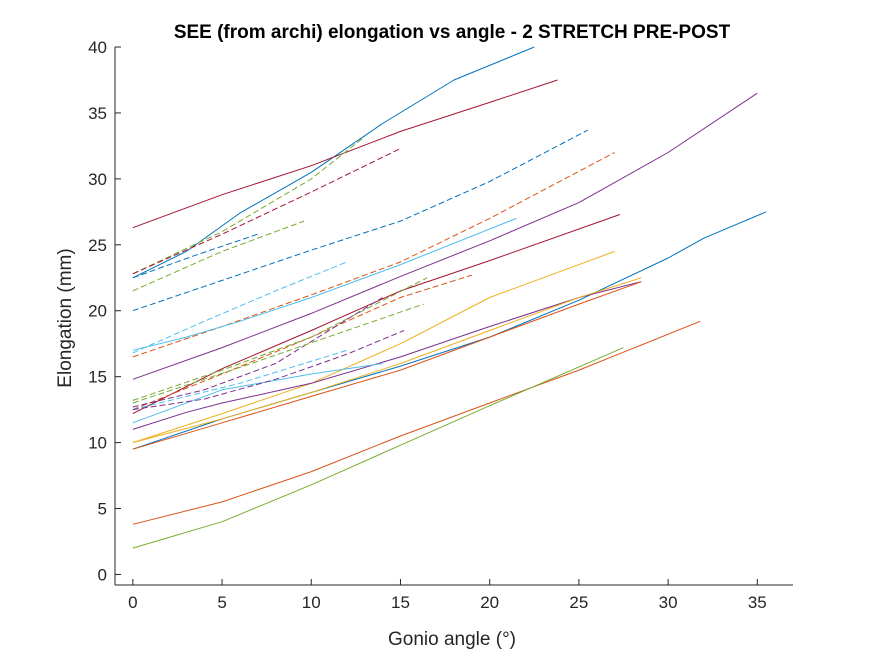 This screenshot has height=656, width=875. I want to click on x-tick-label: 5, so click(221, 602).